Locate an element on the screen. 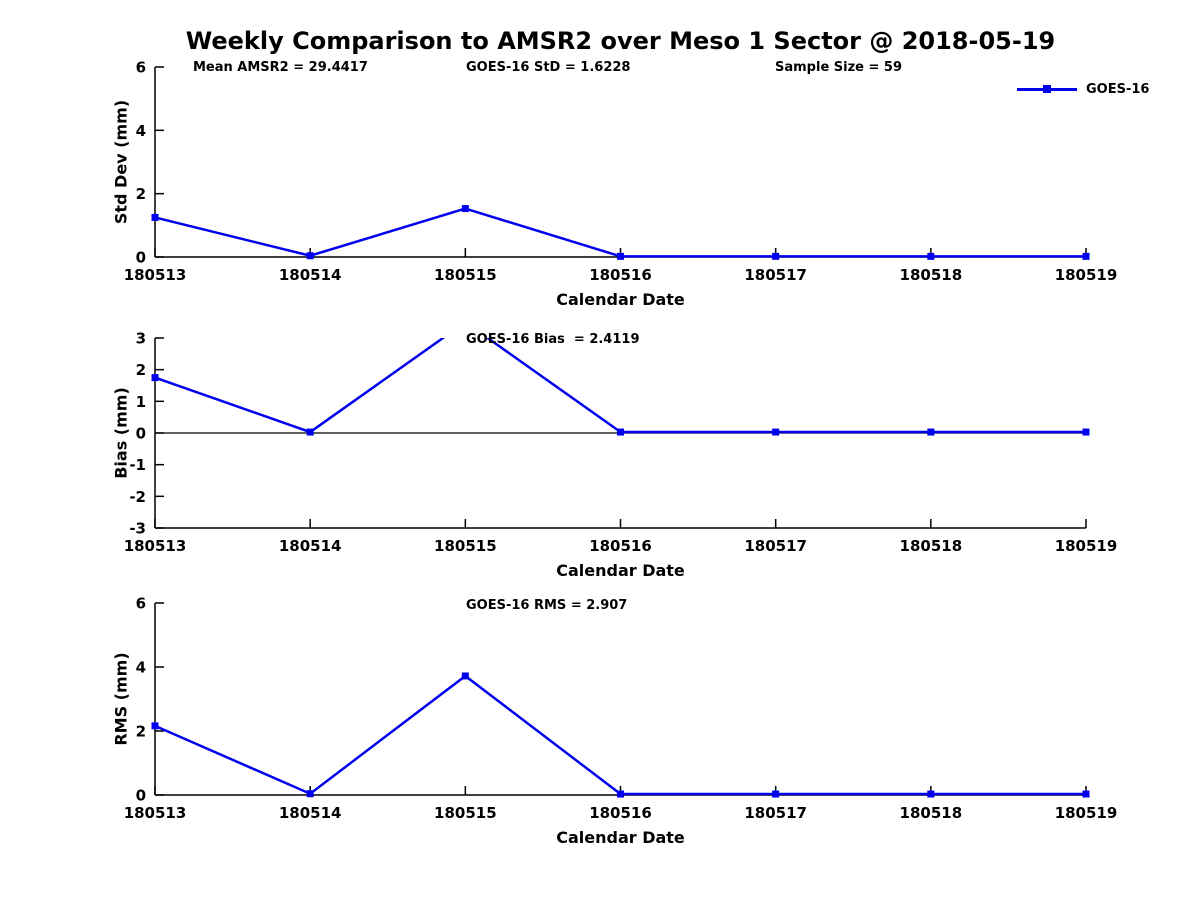 The height and width of the screenshot is (900, 1200). series-line is located at coordinates (620, 735).